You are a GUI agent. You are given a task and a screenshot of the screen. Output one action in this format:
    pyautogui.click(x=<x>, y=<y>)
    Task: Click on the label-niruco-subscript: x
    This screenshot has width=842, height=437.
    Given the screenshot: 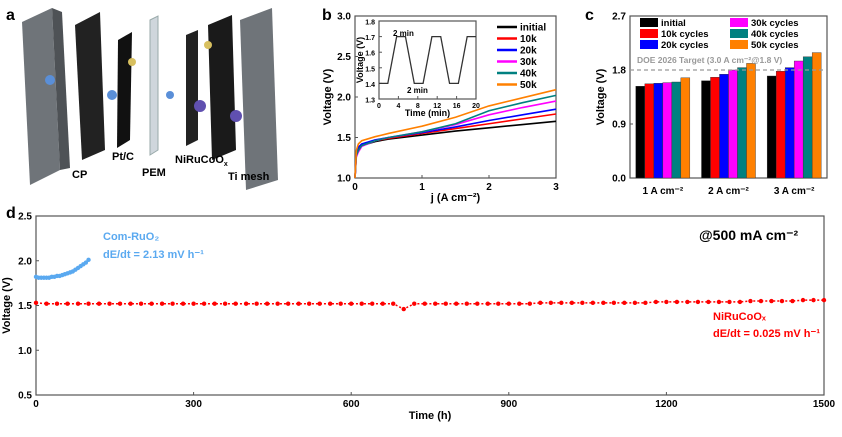 What is the action you would take?
    pyautogui.click(x=226, y=164)
    